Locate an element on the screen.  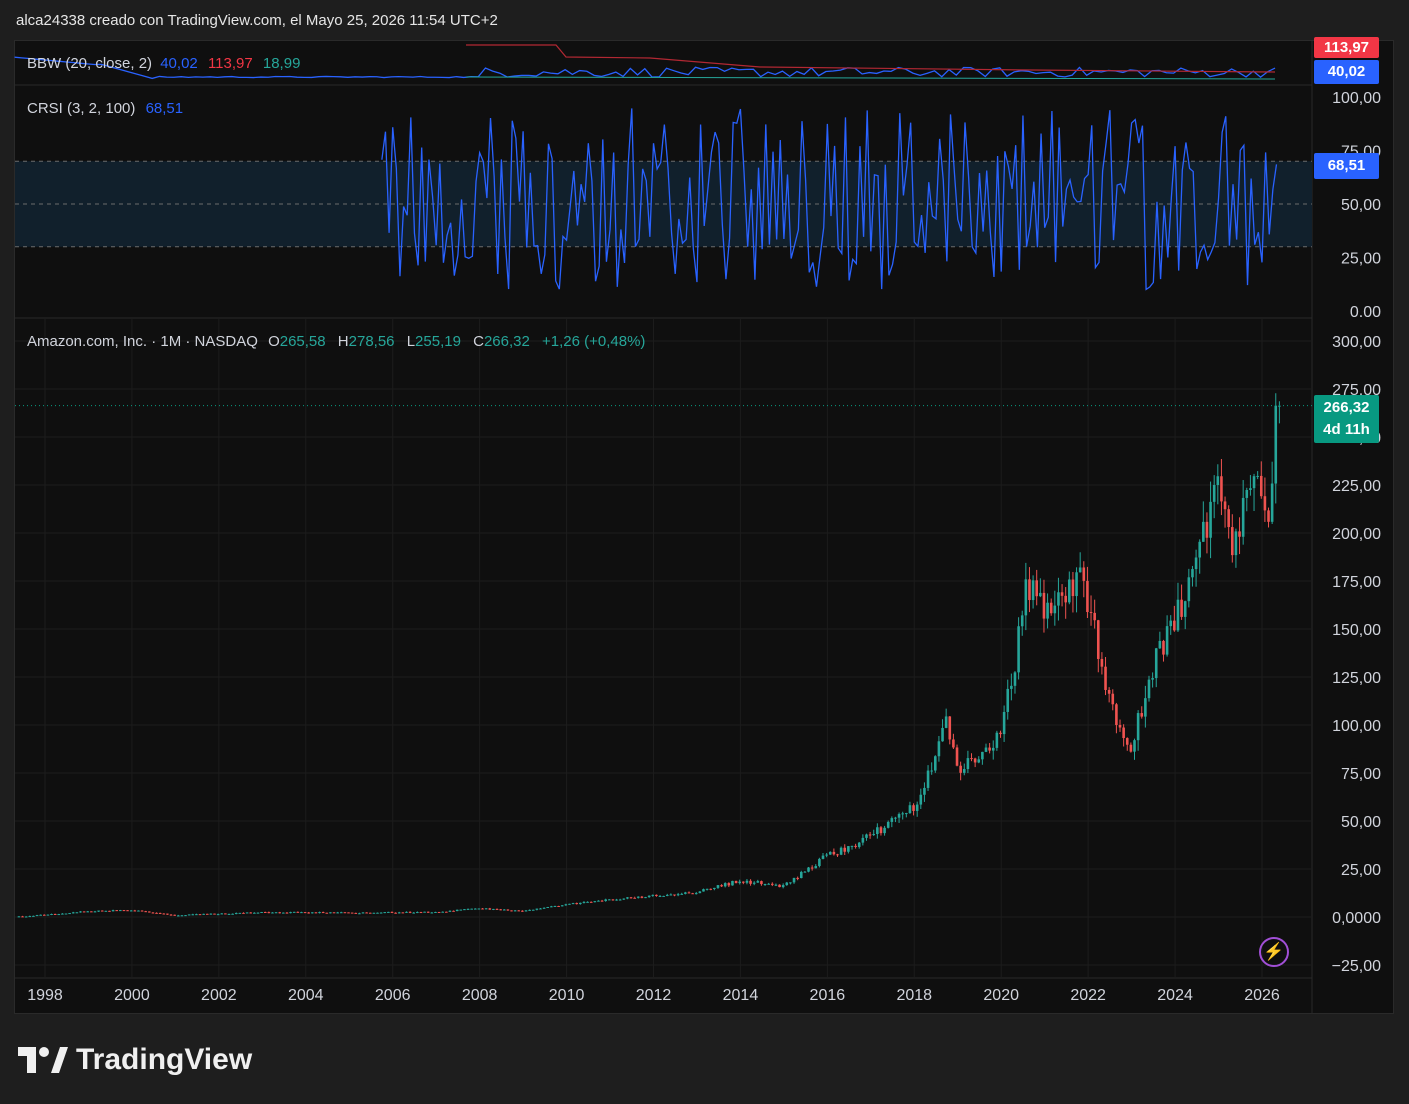
bbw-legend: BBW (20, close, 2) 40,02 113,97 18,99 is located at coordinates (163, 63).